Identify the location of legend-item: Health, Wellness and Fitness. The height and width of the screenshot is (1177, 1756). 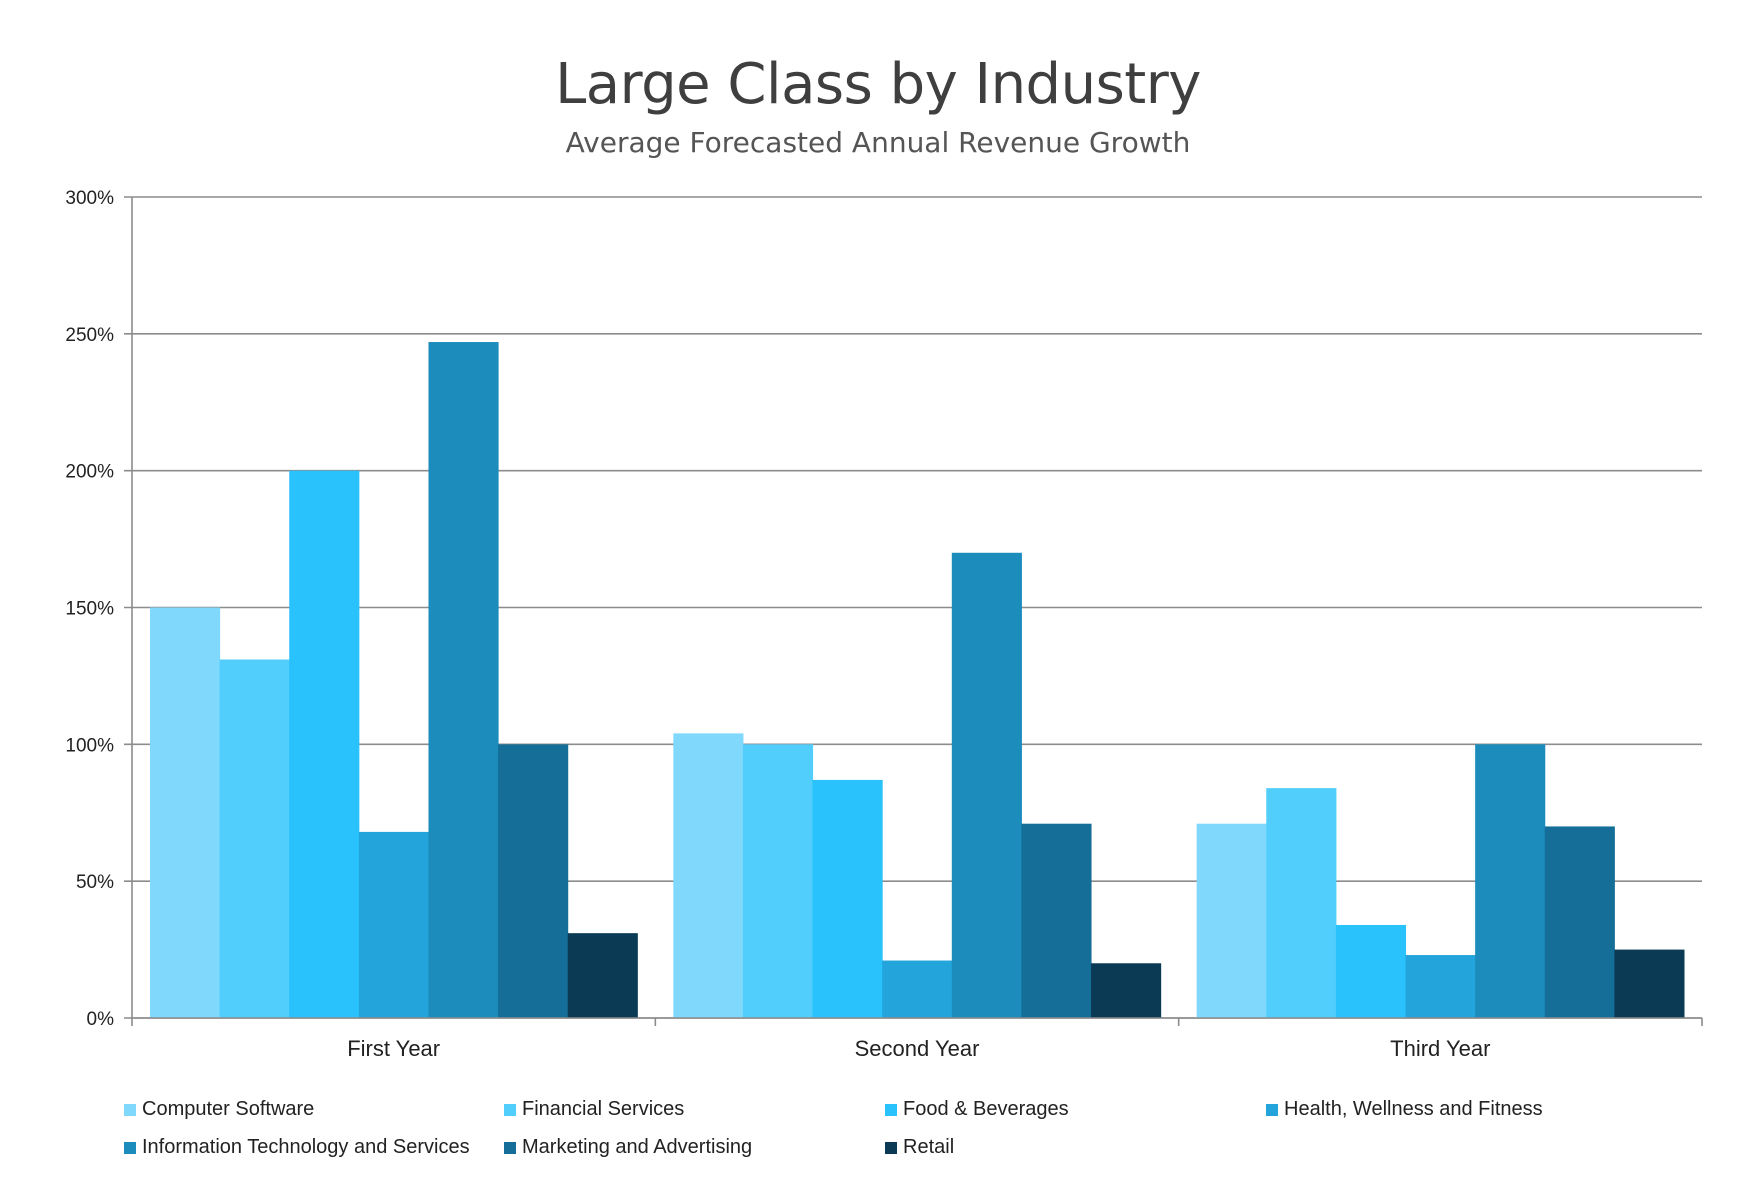
(1404, 1109).